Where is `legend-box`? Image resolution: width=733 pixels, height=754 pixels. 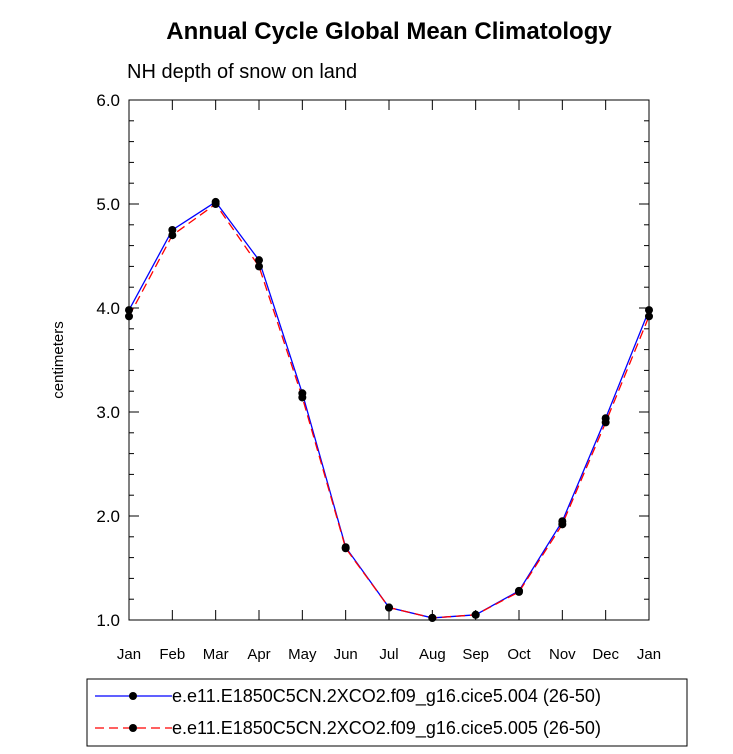
legend-box is located at coordinates (387, 712).